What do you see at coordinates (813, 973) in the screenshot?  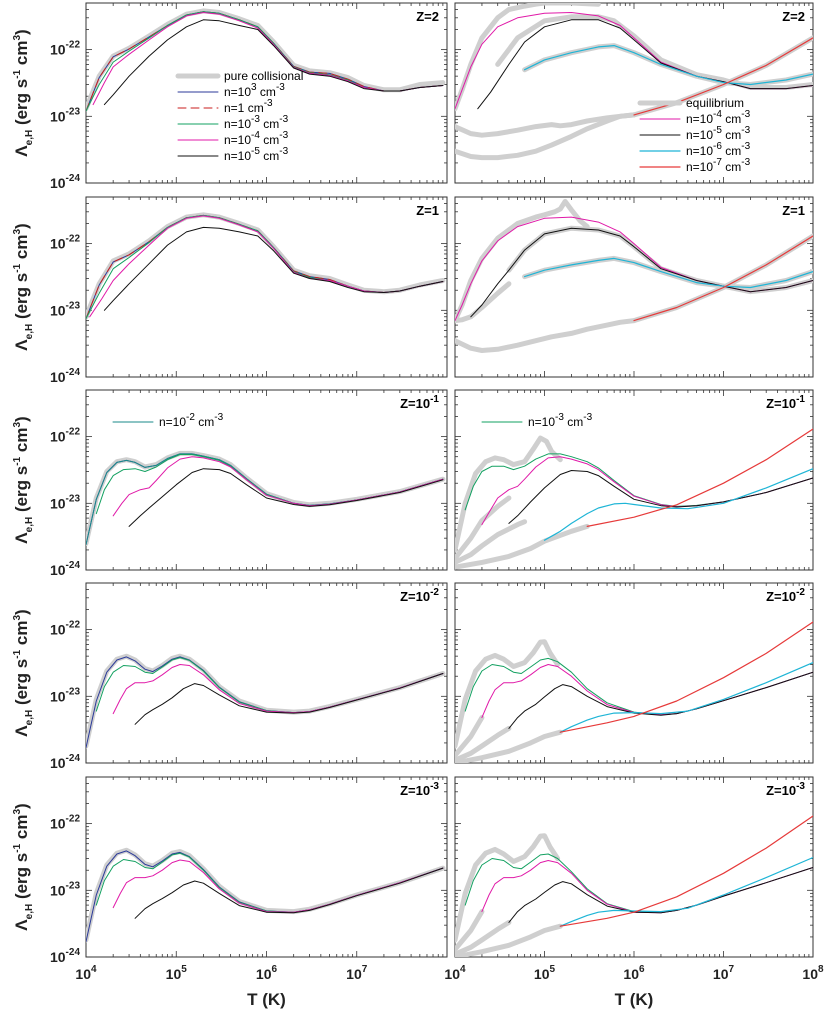 I see `x-tick-label: 10⁸` at bounding box center [813, 973].